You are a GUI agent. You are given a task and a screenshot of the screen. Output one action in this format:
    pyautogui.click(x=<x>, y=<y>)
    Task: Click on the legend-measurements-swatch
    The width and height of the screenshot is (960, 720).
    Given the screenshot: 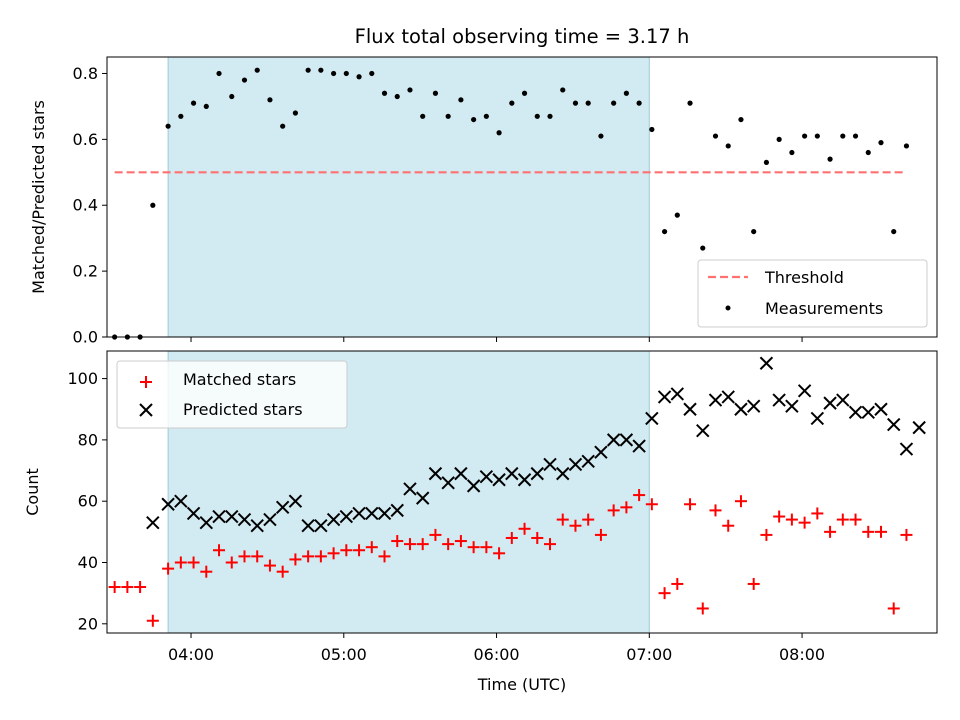 What is the action you would take?
    pyautogui.click(x=728, y=308)
    